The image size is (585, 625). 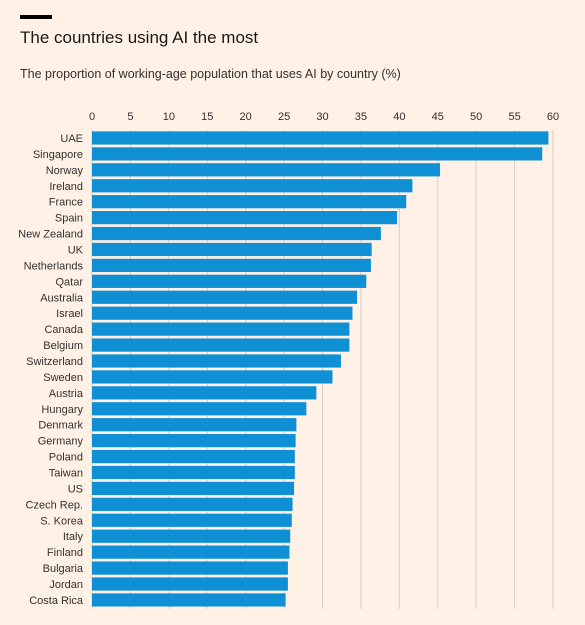 What do you see at coordinates (66, 473) in the screenshot?
I see `category-label: Taiwan` at bounding box center [66, 473].